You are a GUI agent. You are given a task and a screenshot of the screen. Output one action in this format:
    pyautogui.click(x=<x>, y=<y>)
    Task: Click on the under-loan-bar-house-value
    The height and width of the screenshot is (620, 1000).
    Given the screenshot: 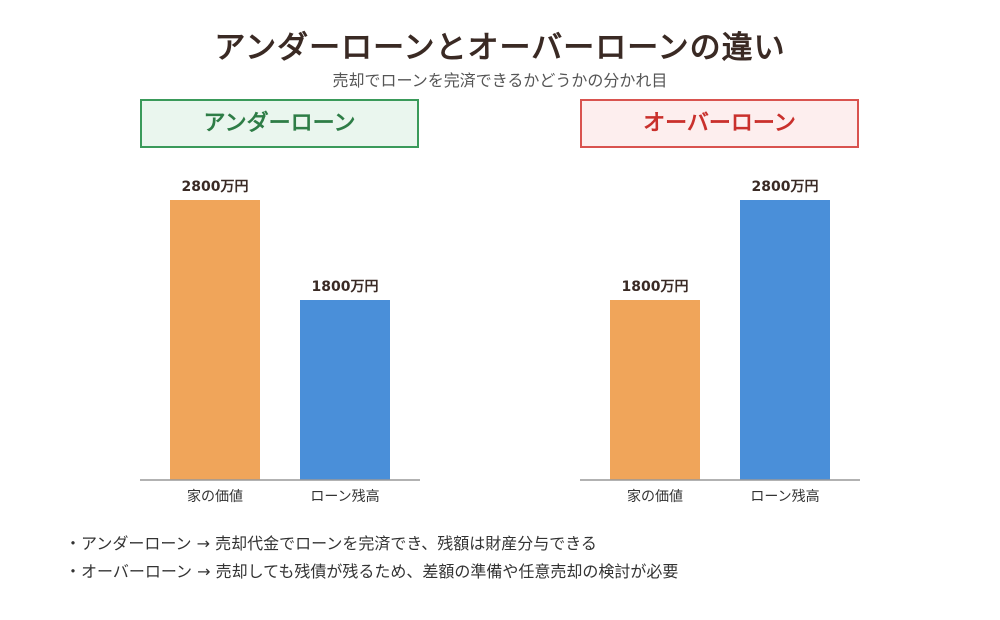 What is the action you would take?
    pyautogui.click(x=215, y=340)
    